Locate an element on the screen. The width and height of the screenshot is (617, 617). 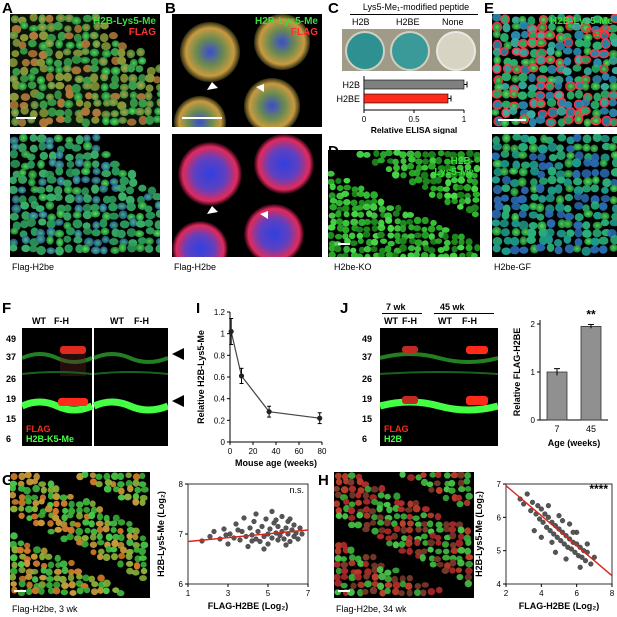
mw-marker: 49 is located at coordinates (11, 339).